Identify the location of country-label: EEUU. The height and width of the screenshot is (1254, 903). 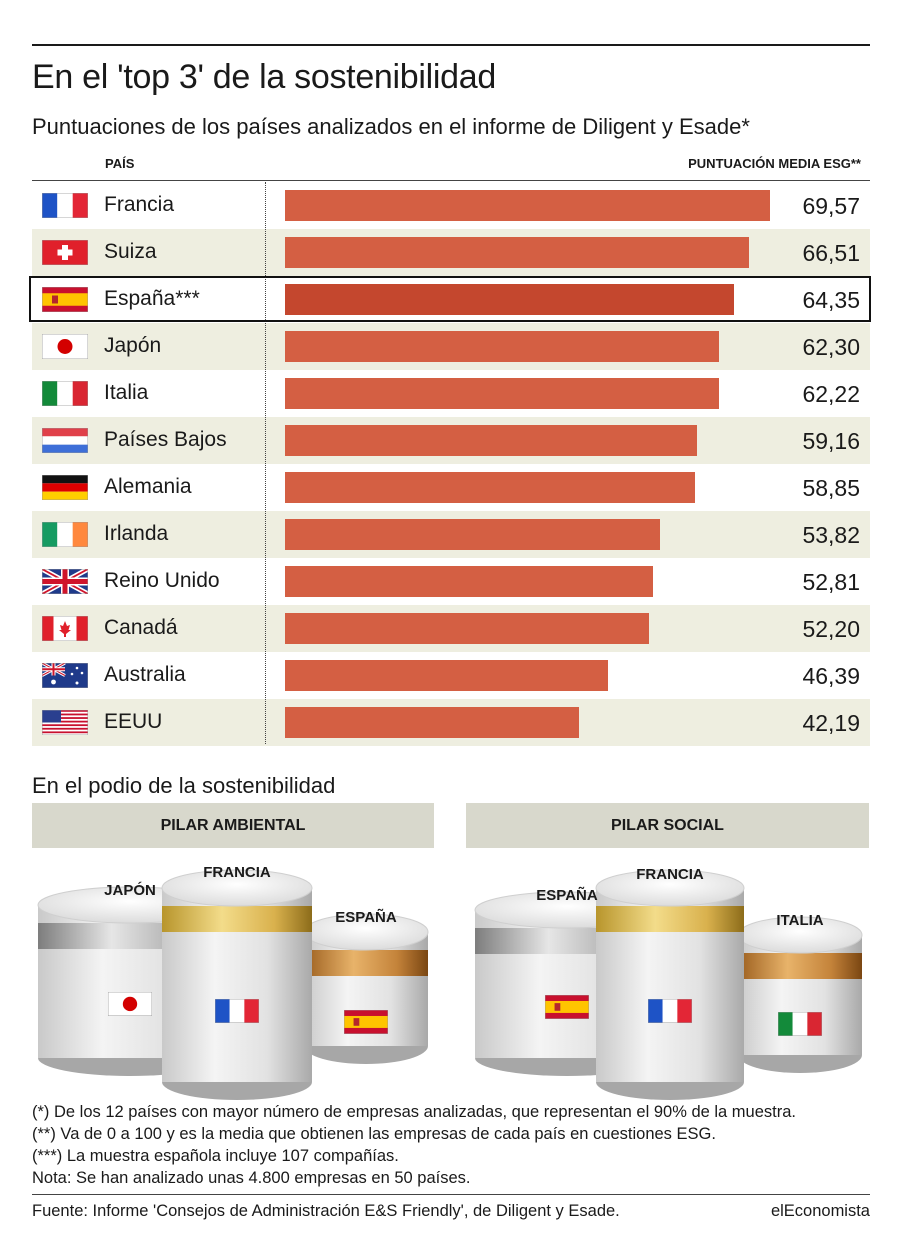
(133, 721).